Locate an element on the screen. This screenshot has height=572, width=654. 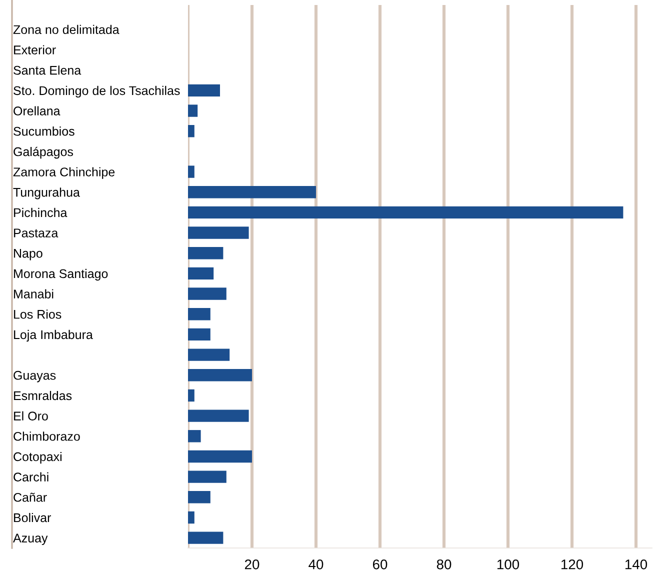
y-tick-label: Tungurahua is located at coordinates (46, 194).